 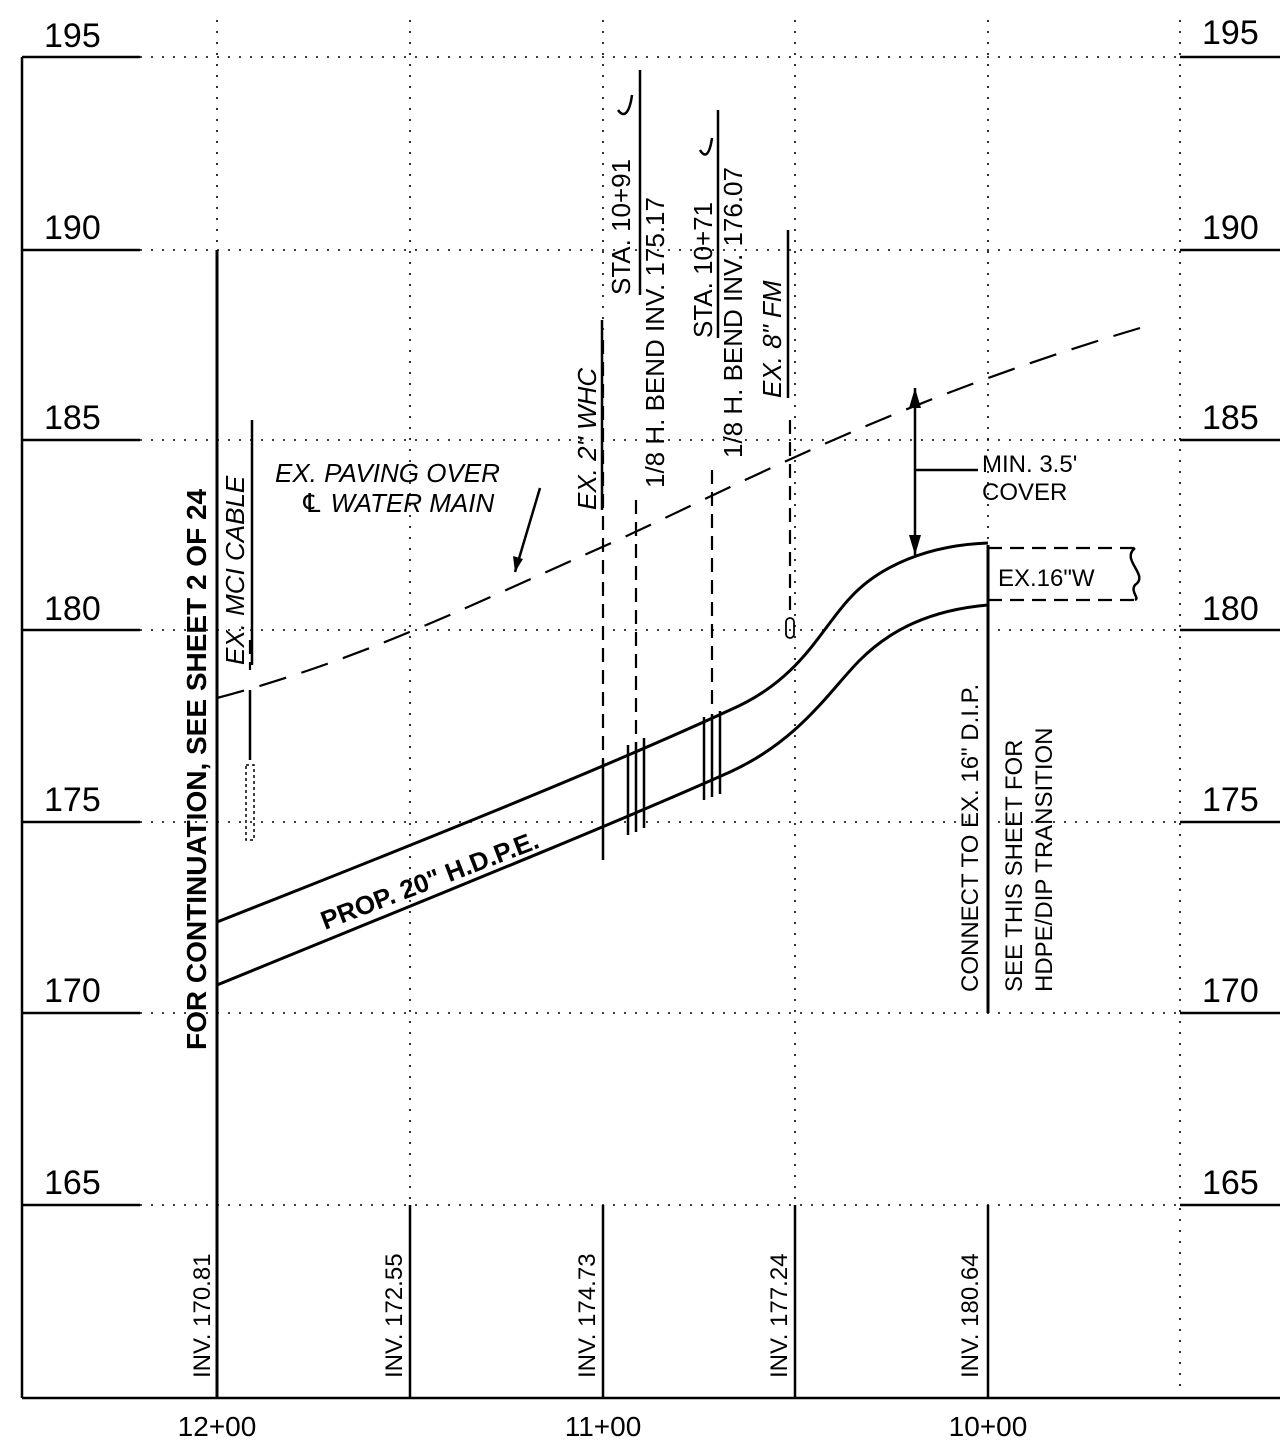 What do you see at coordinates (772, 339) in the screenshot?
I see `fm-label: EX. 8" FM` at bounding box center [772, 339].